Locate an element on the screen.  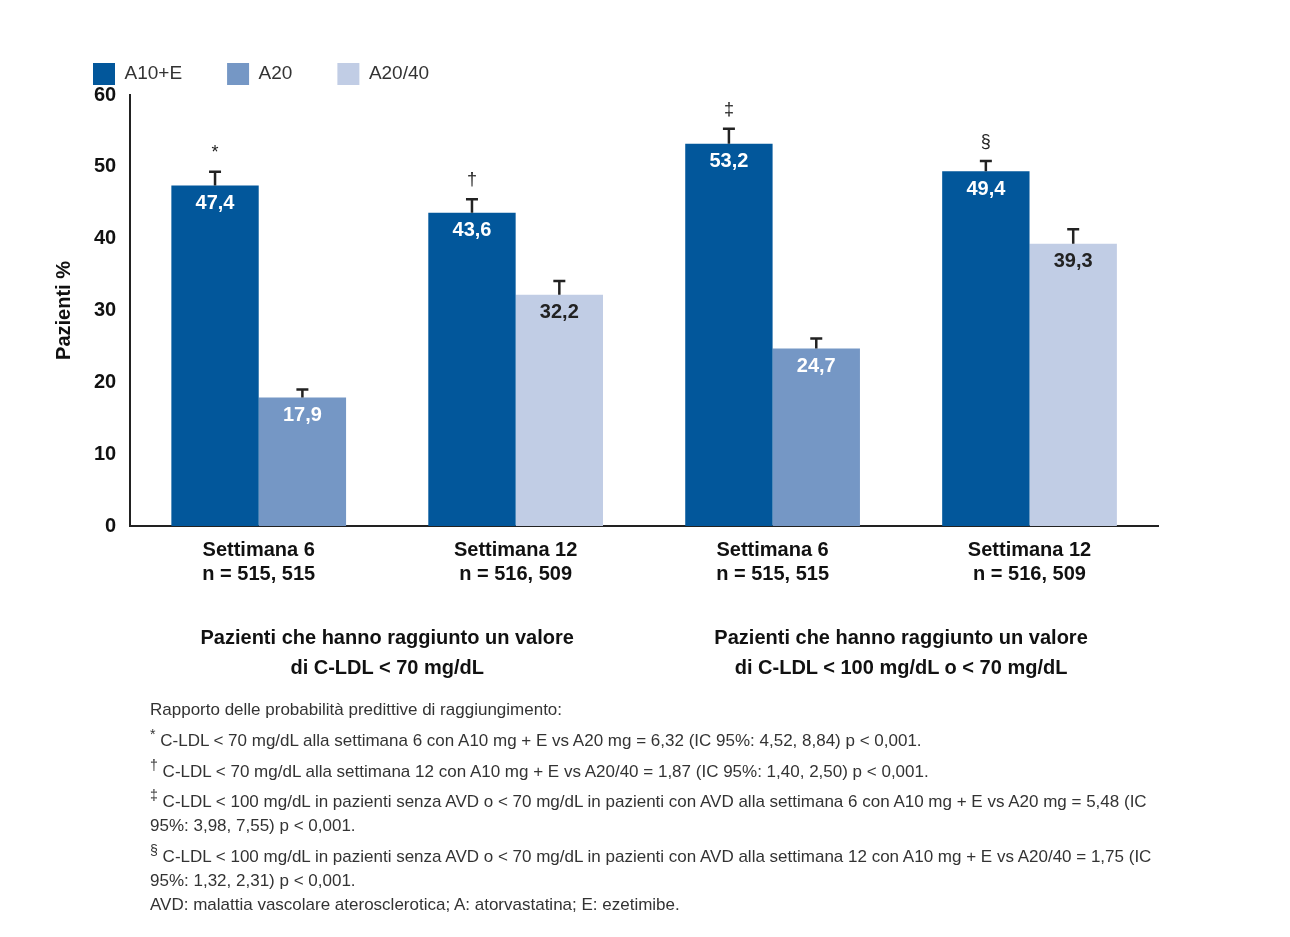
annotation: § is located at coordinates (985, 141).